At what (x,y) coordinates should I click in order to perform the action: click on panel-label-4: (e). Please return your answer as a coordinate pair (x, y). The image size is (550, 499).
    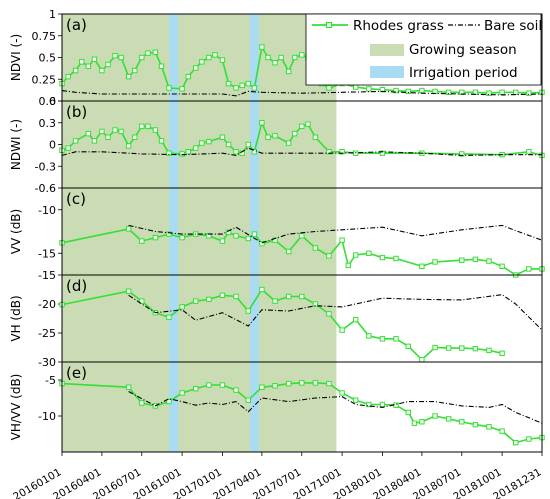
    Looking at the image, I should click on (76, 373).